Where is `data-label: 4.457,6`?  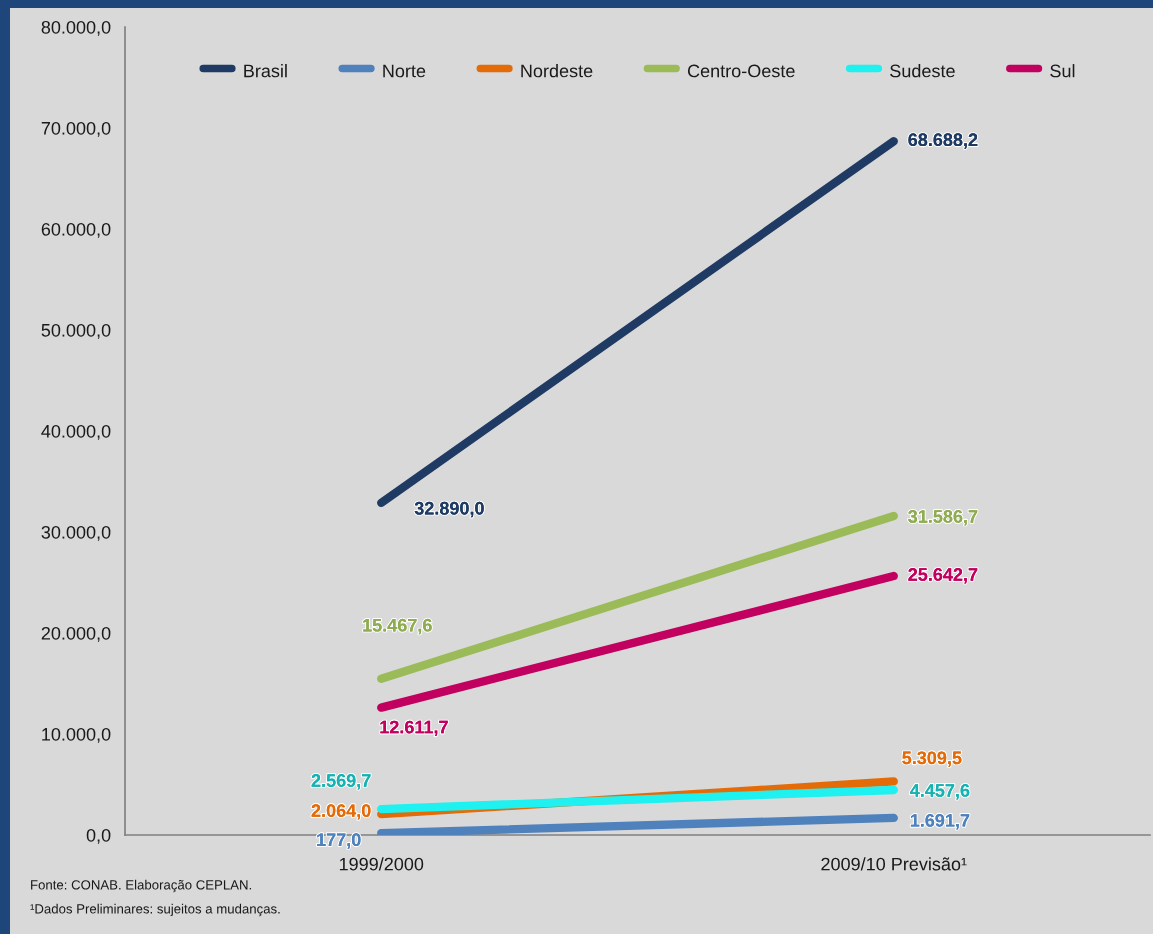 data-label: 4.457,6 is located at coordinates (940, 792).